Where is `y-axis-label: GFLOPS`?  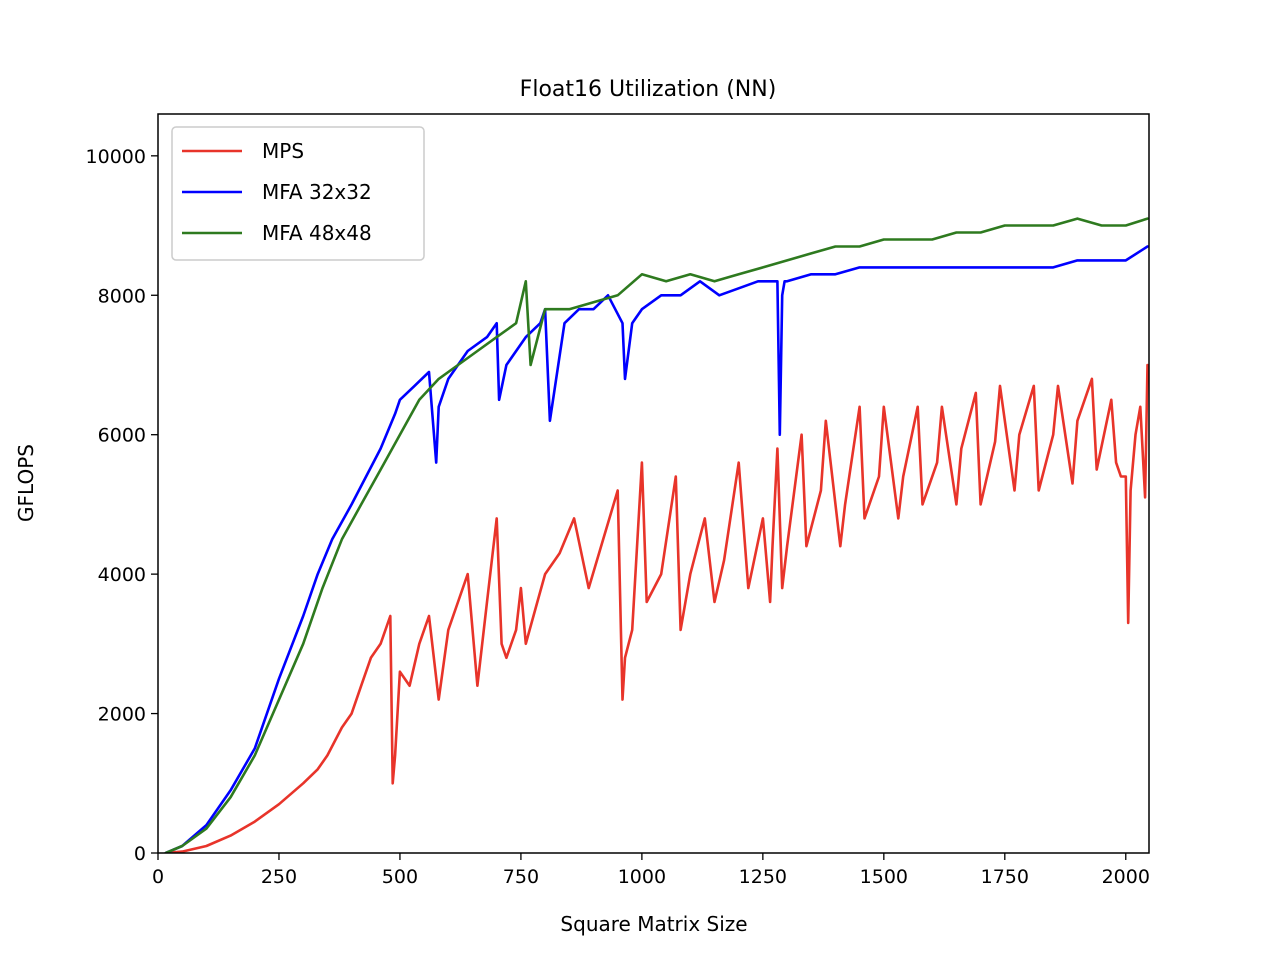
y-axis-label: GFLOPS is located at coordinates (26, 483).